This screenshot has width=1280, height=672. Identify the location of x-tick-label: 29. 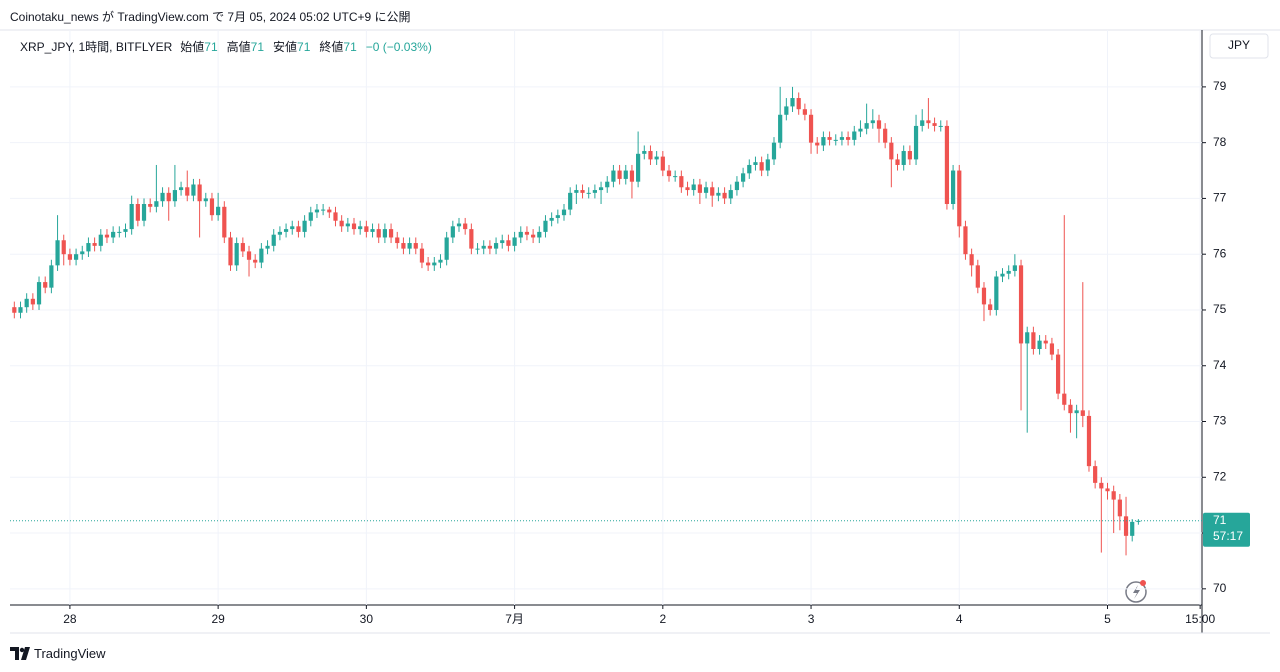
(218, 619).